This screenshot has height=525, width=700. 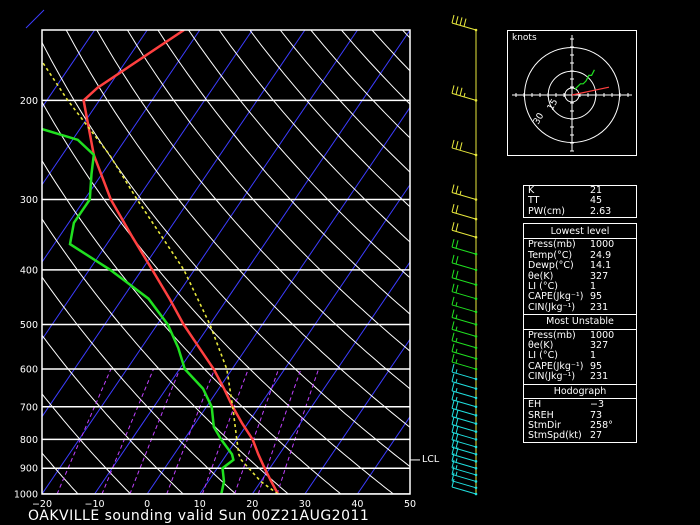 What do you see at coordinates (580, 335) in the screenshot?
I see `stat-row: Press(mb) 1000` at bounding box center [580, 335].